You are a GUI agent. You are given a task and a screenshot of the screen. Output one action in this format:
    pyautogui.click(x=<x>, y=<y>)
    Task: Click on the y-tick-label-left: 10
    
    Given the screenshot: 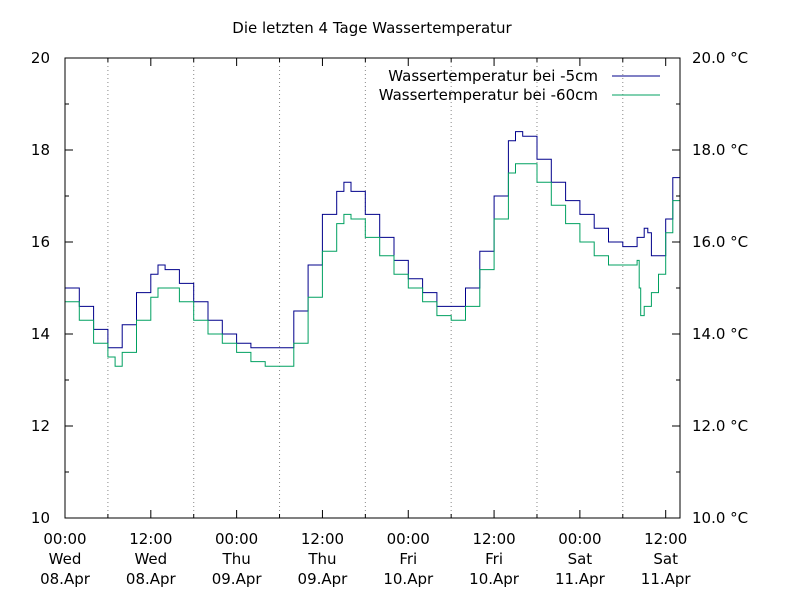 What is the action you would take?
    pyautogui.click(x=40, y=518)
    